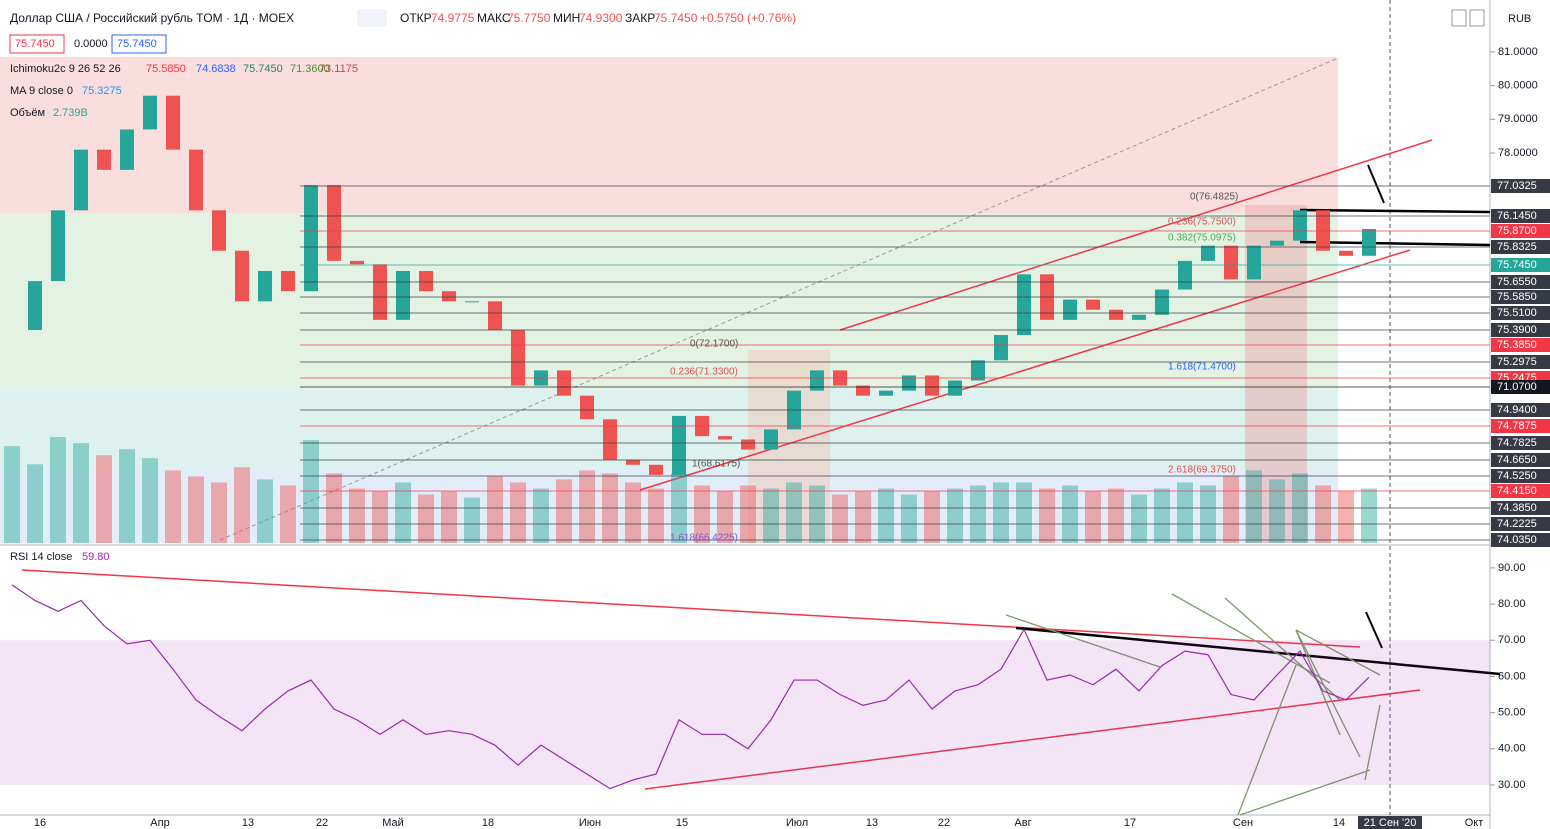 Image resolution: width=1550 pixels, height=829 pixels. What do you see at coordinates (416, 18) in the screenshot?
I see `ohlc-label: ОТКР` at bounding box center [416, 18].